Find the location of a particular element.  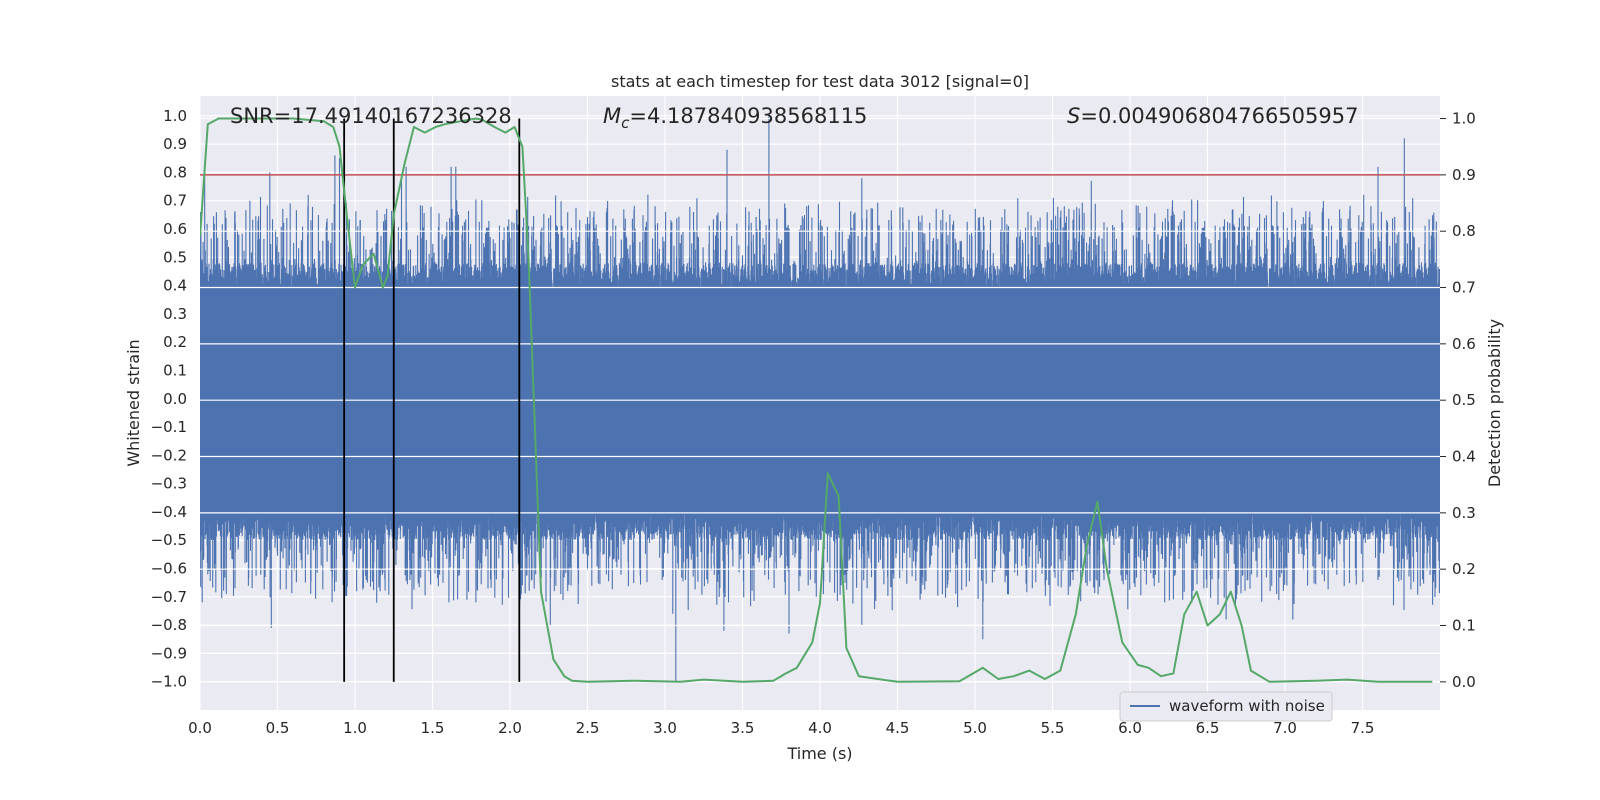

y-tick-label: −0.1 is located at coordinates (169, 427).